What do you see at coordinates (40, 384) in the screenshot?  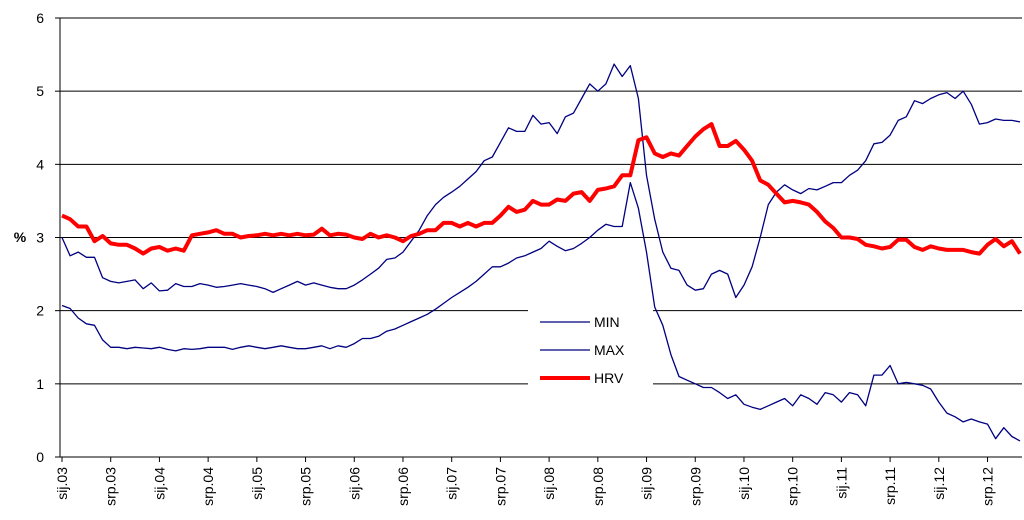 I see `y-tick-label: 1` at bounding box center [40, 384].